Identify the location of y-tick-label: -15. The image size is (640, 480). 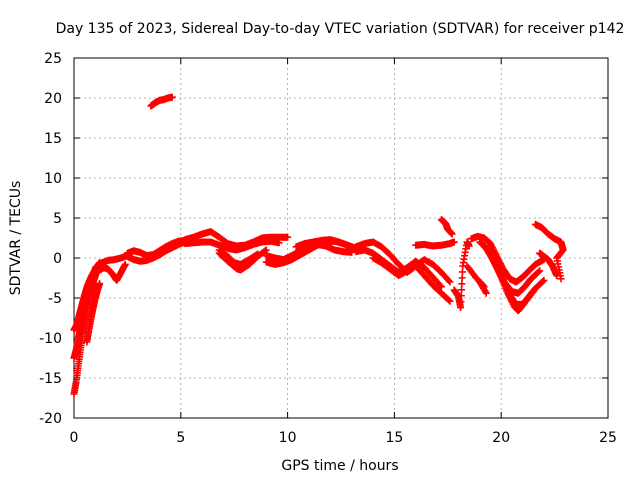
(50, 379).